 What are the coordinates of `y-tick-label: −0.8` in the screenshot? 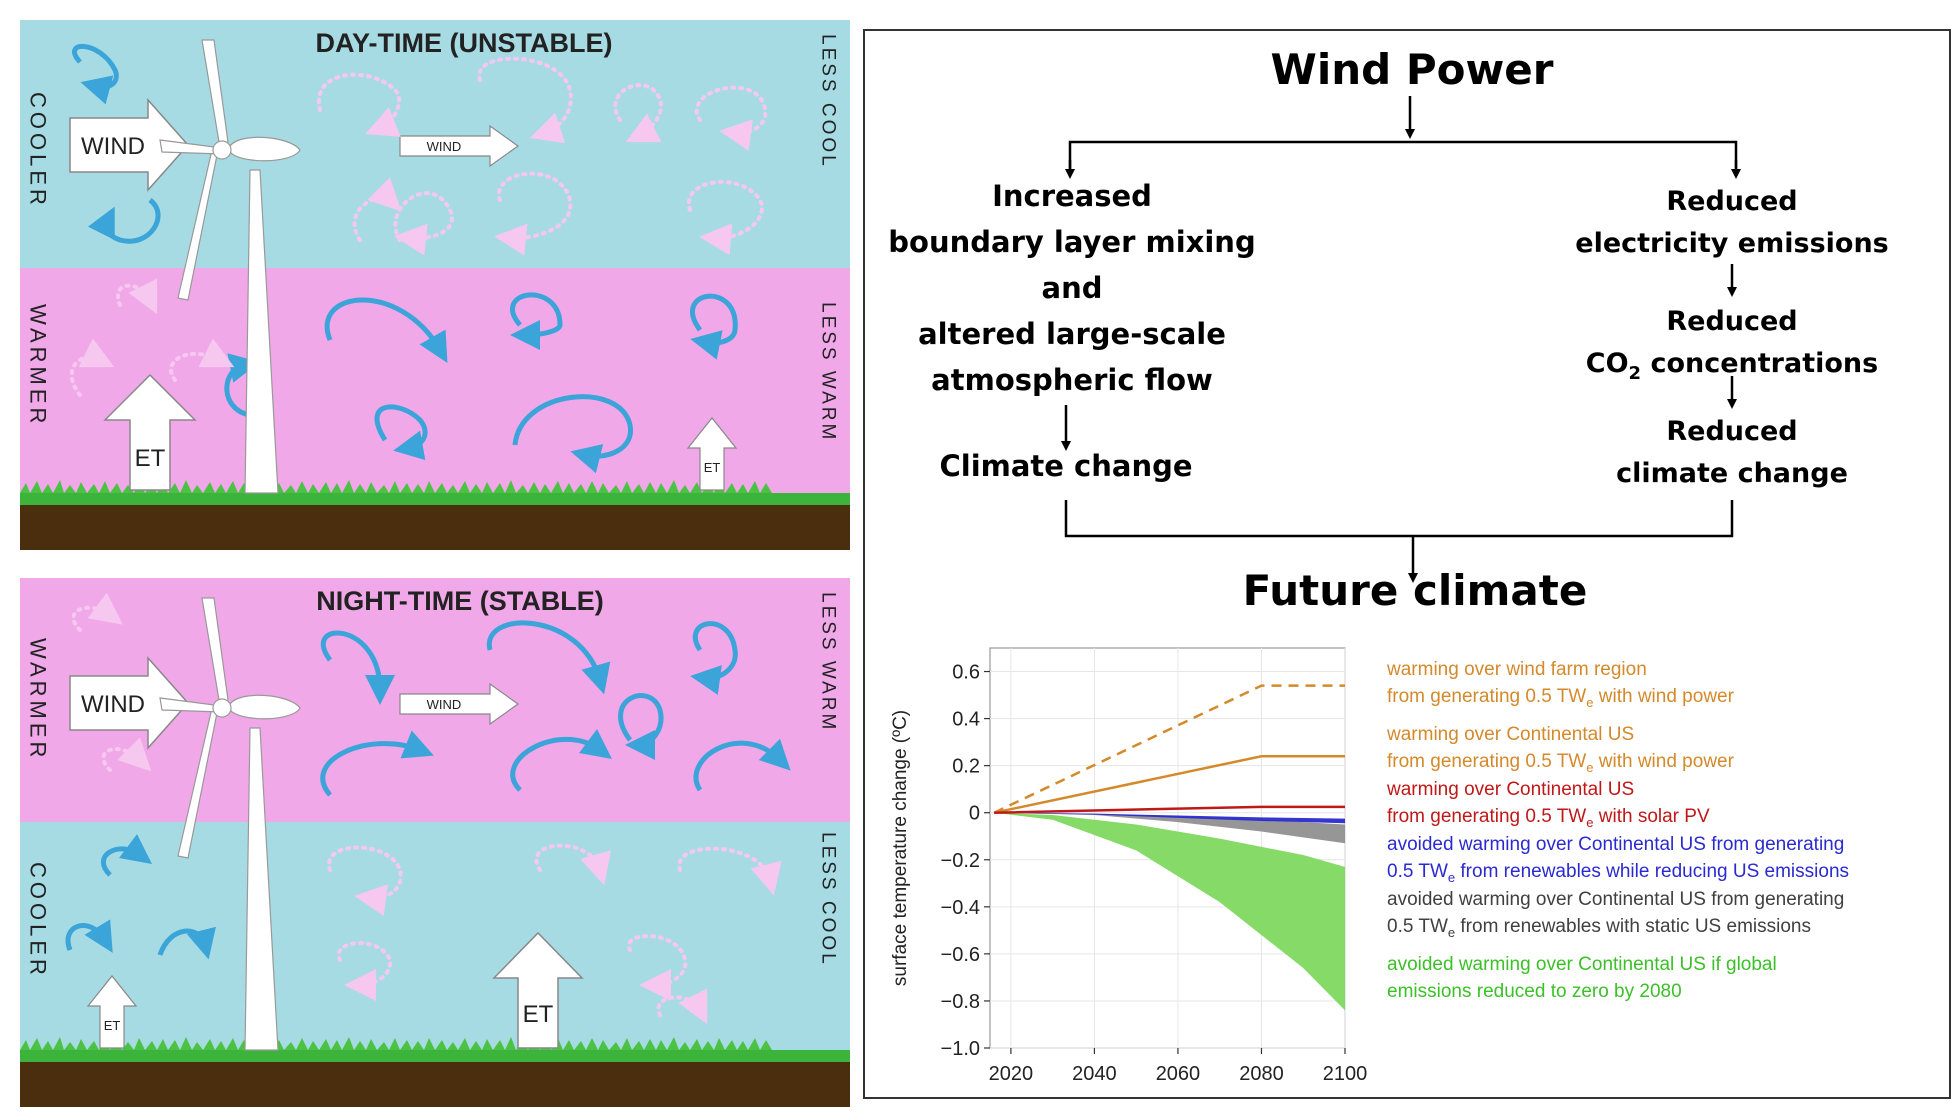 It's located at (960, 1002).